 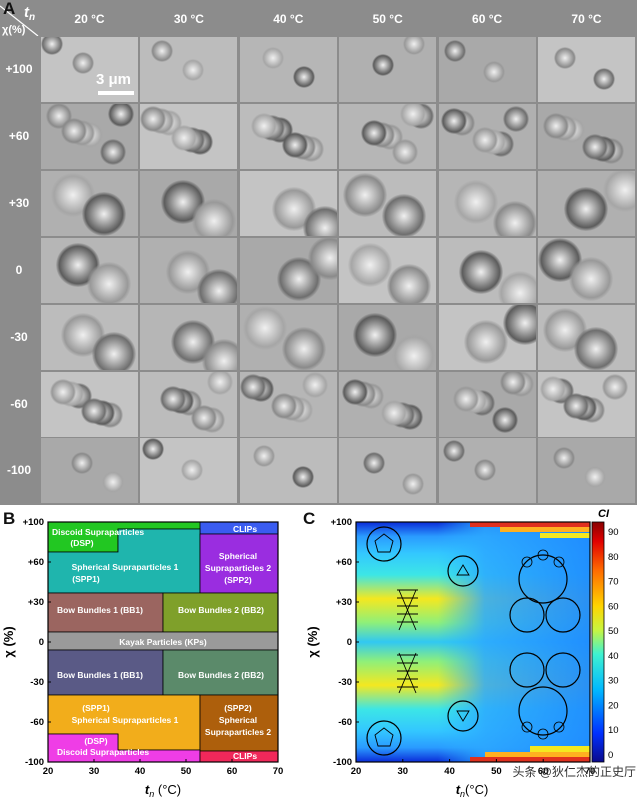 What do you see at coordinates (345, 722) in the screenshot?
I see `heatmap-y-tick-label: -60` at bounding box center [345, 722].